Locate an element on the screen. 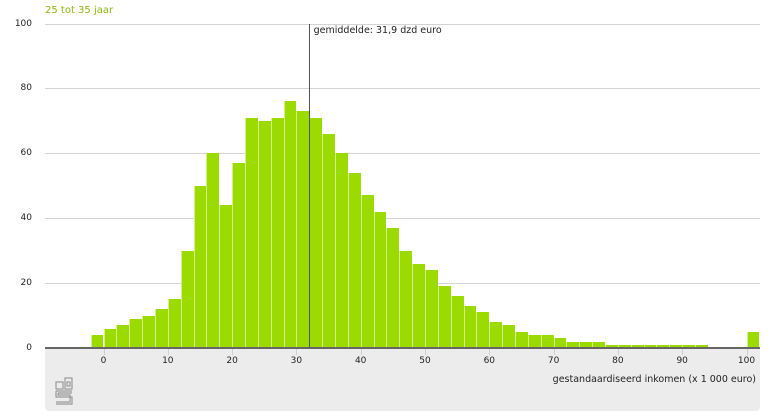 This screenshot has height=416, width=768. y-tick-label: 40 is located at coordinates (26, 218).